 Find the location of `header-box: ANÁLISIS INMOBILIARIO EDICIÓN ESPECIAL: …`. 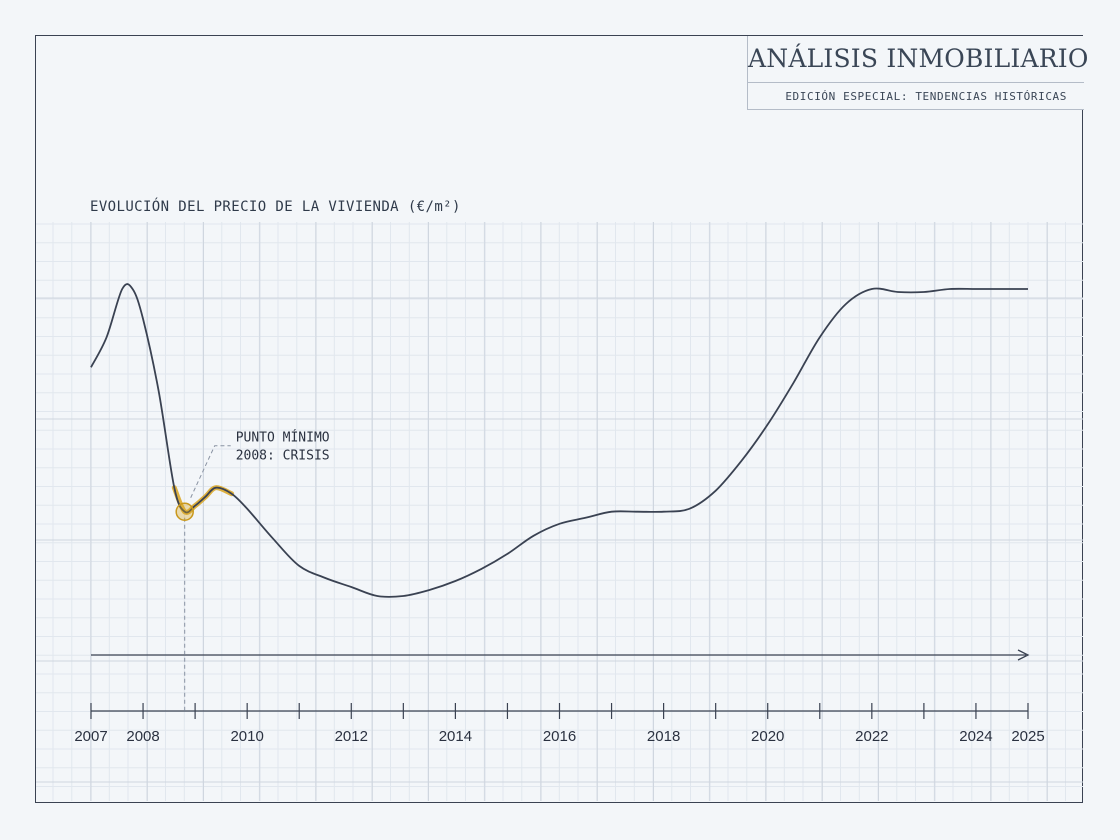

header-box: ANÁLISIS INMOBILIARIO EDICIÓN ESPECIAL: … is located at coordinates (918, 73).